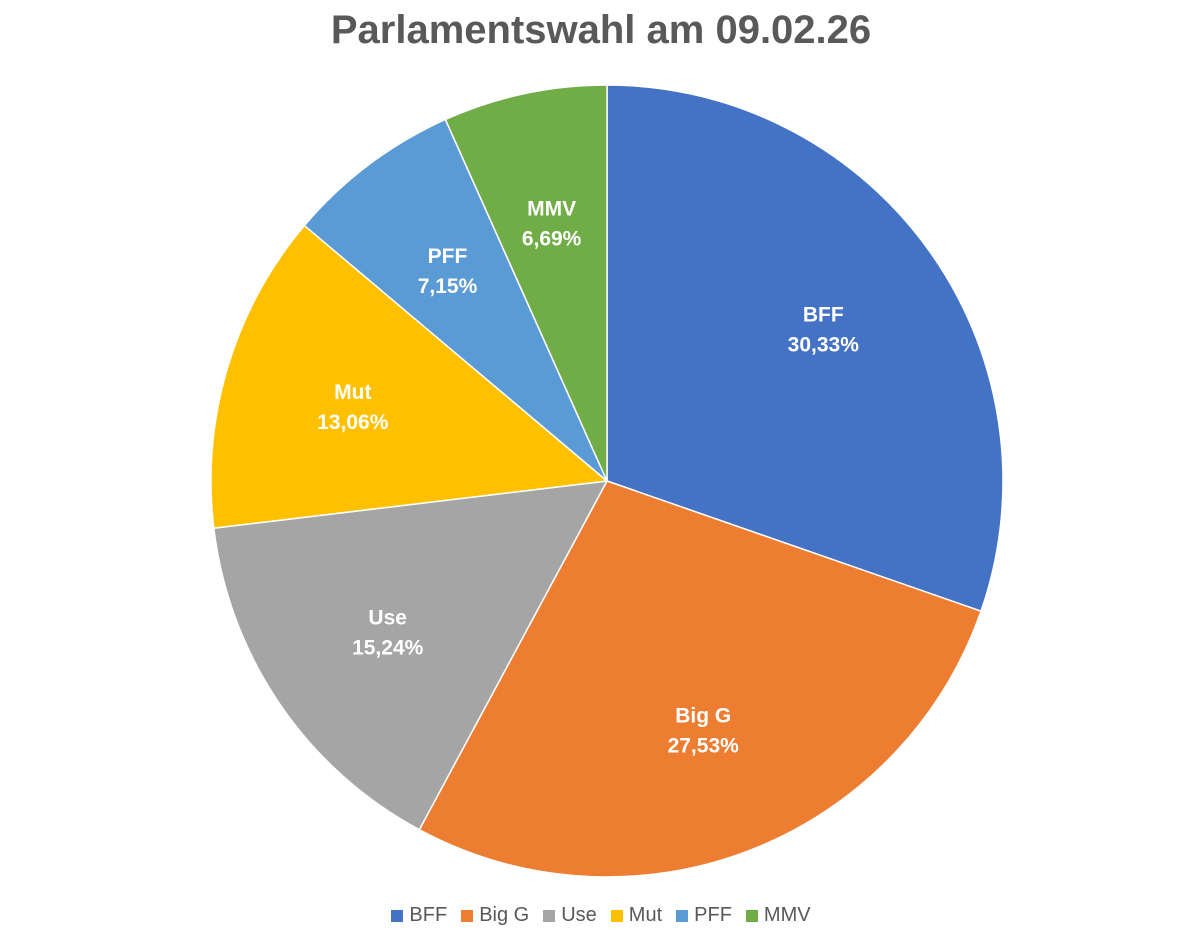 This screenshot has height=945, width=1202. I want to click on pie-slice-pff, so click(455, 300).